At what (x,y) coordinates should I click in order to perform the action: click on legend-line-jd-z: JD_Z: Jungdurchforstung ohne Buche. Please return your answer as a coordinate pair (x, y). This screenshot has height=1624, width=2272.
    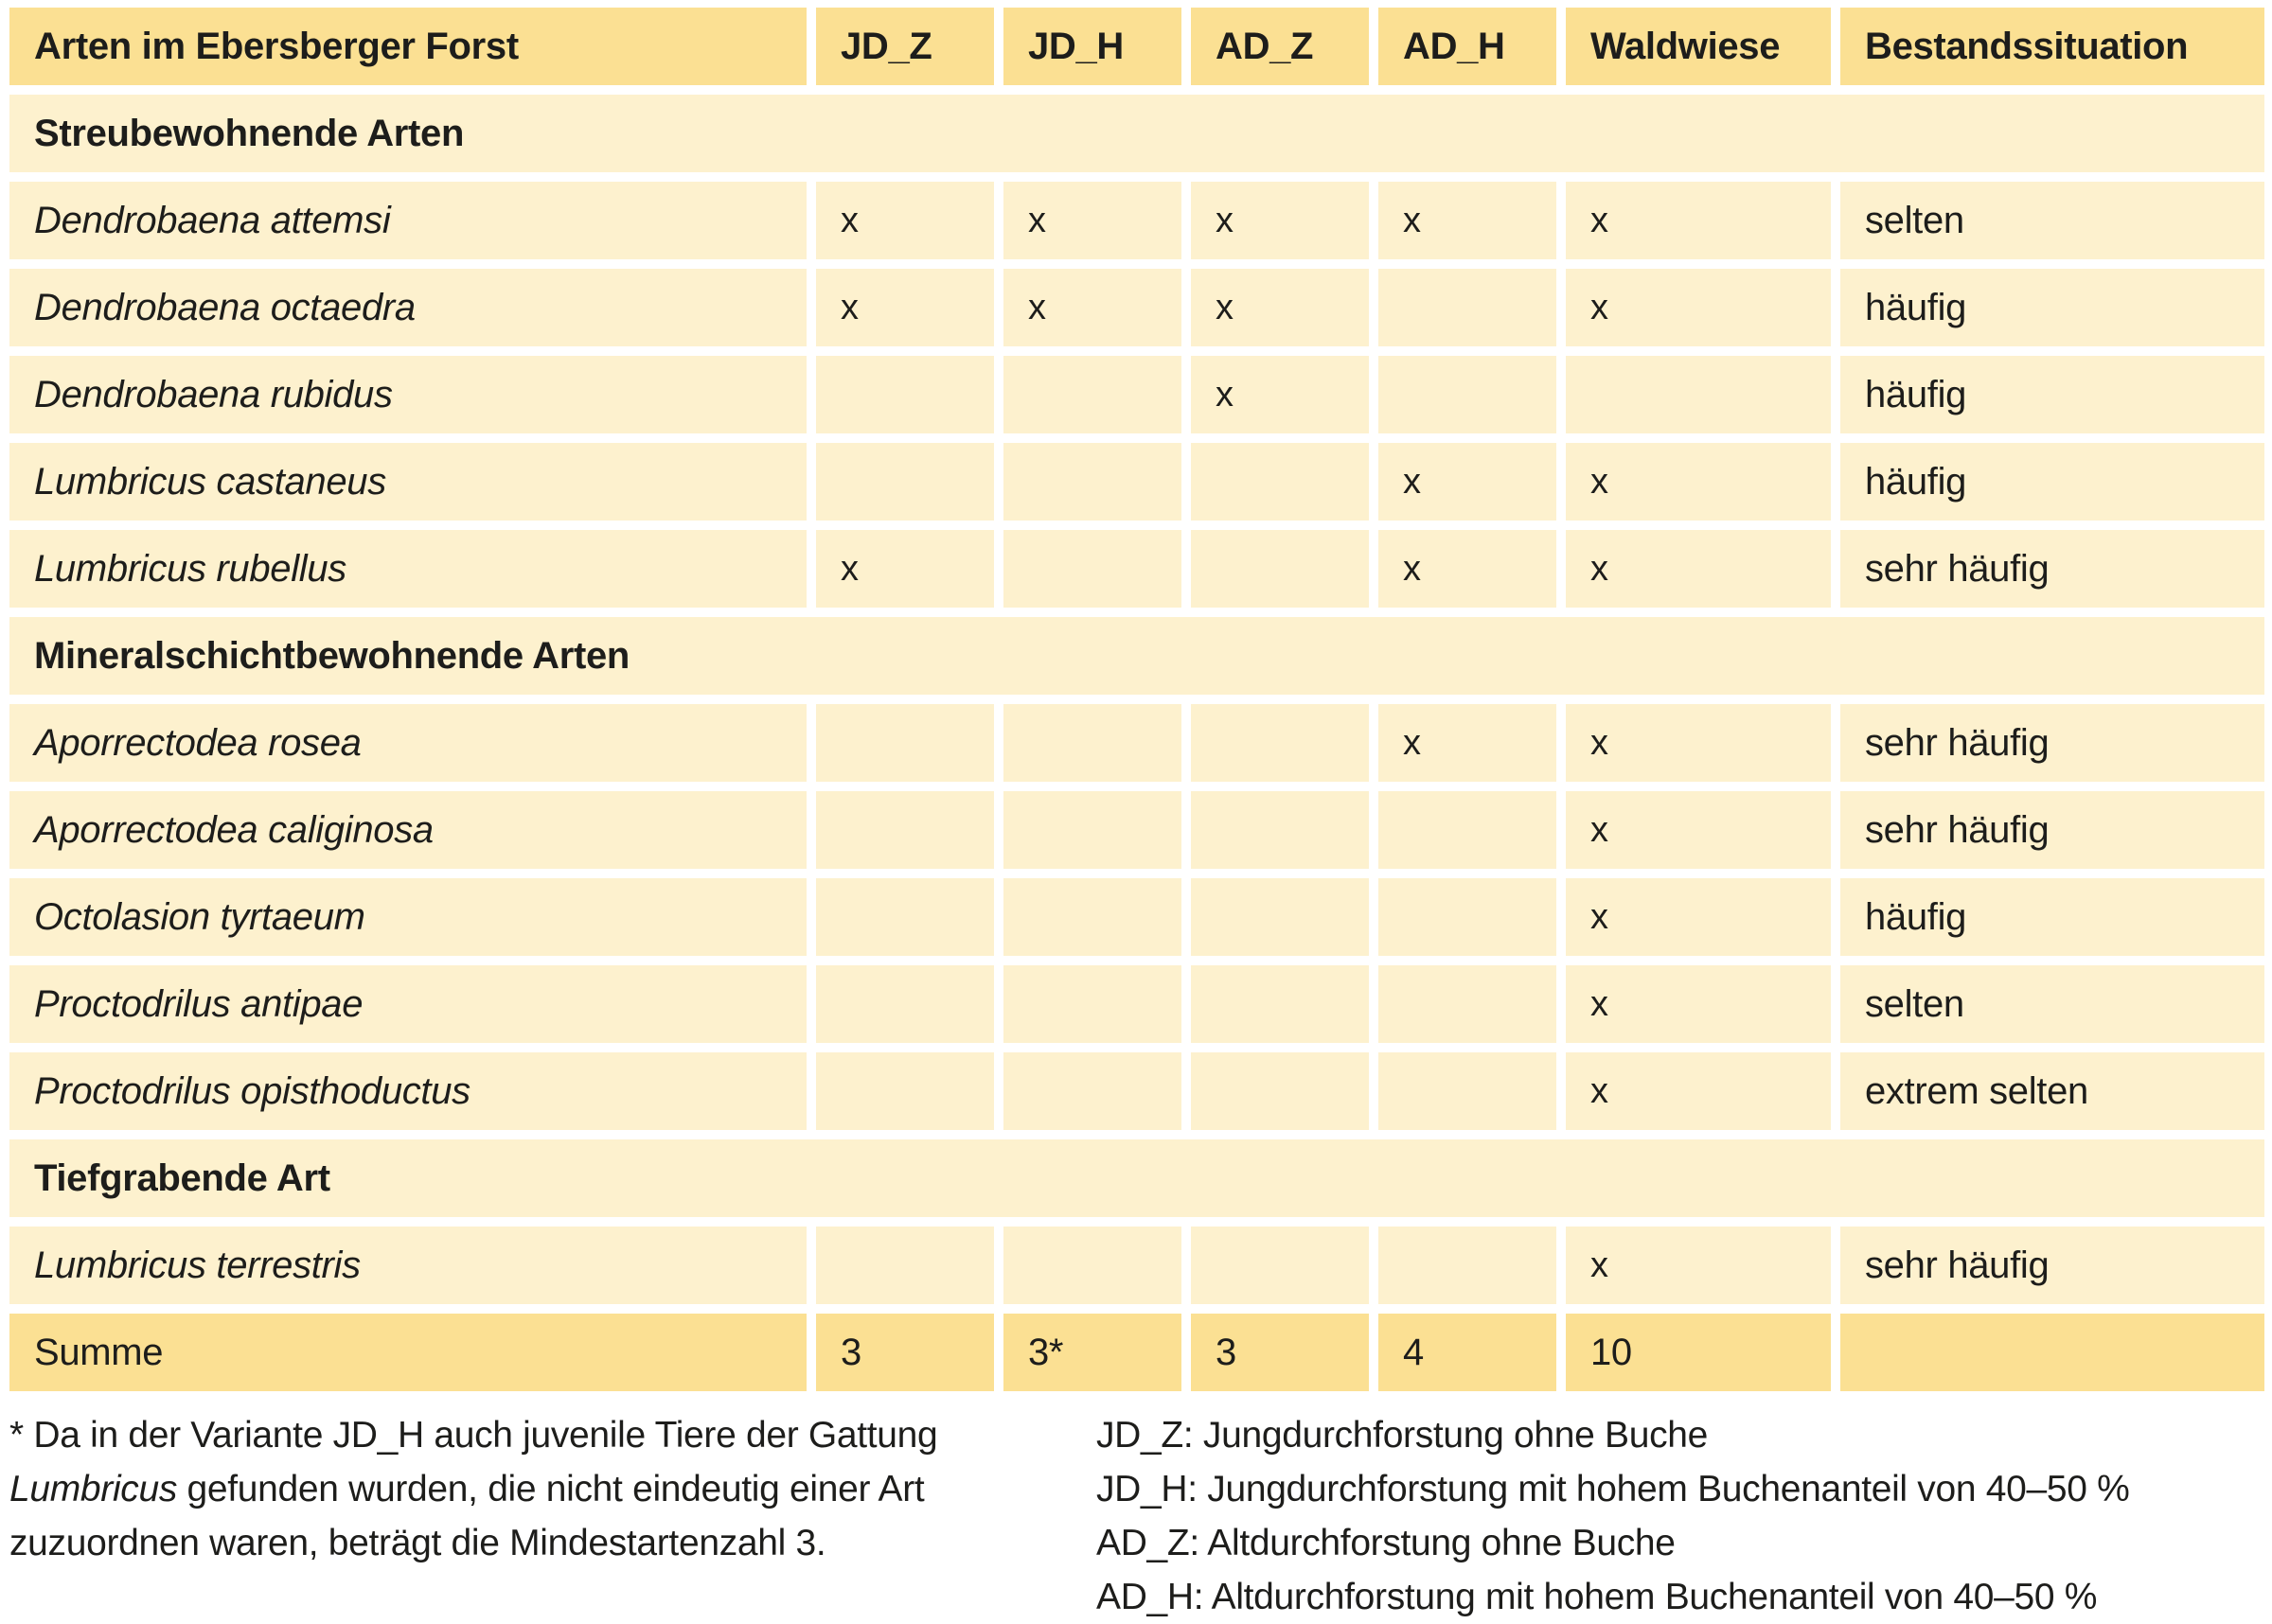
    Looking at the image, I should click on (1402, 1436).